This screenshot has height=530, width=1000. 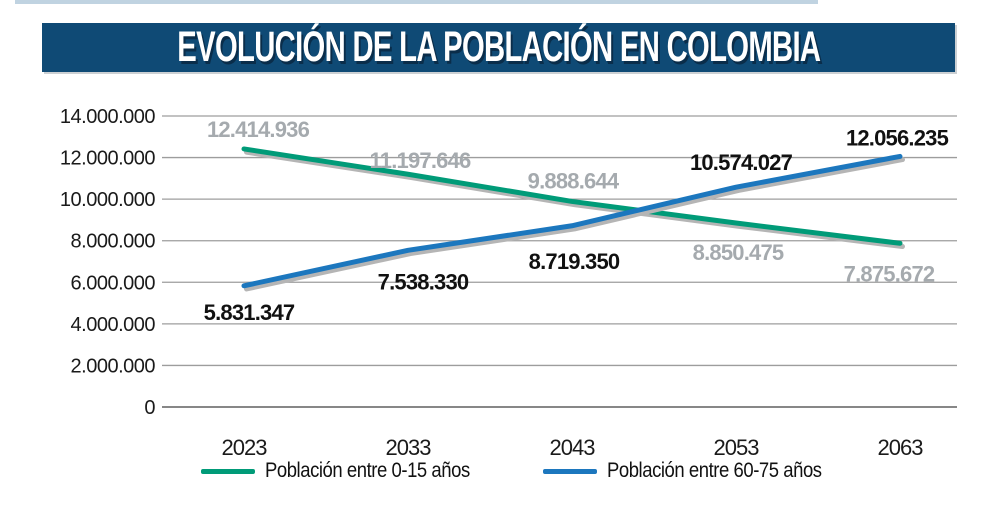 What do you see at coordinates (107, 117) in the screenshot?
I see `y-tick-label: 14.000.000` at bounding box center [107, 117].